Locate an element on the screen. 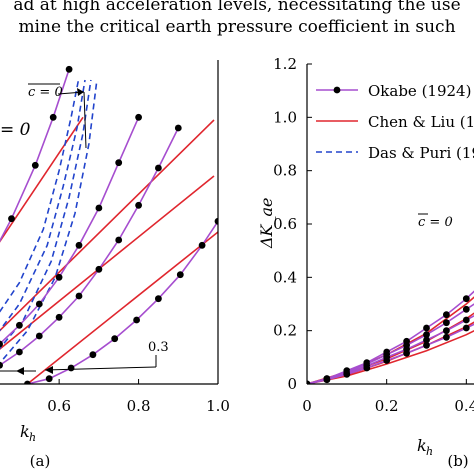 The width and height of the screenshot is (474, 474). legend-chen-label: Chen & Liu (19 is located at coordinates (421, 122).